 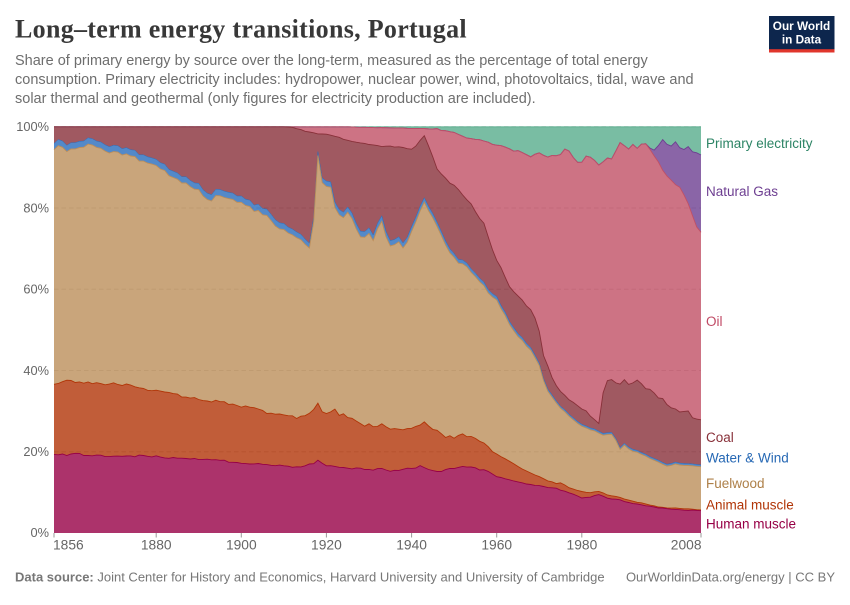 What do you see at coordinates (801, 26) in the screenshot?
I see `svg-text: Our World` at bounding box center [801, 26].